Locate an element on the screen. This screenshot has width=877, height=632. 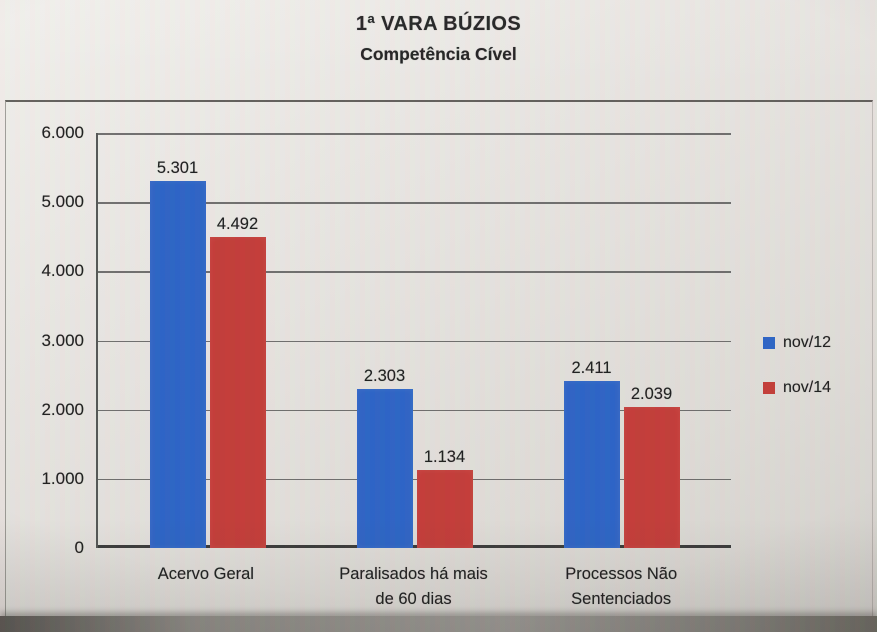
legend-label: nov/14 is located at coordinates (807, 387).